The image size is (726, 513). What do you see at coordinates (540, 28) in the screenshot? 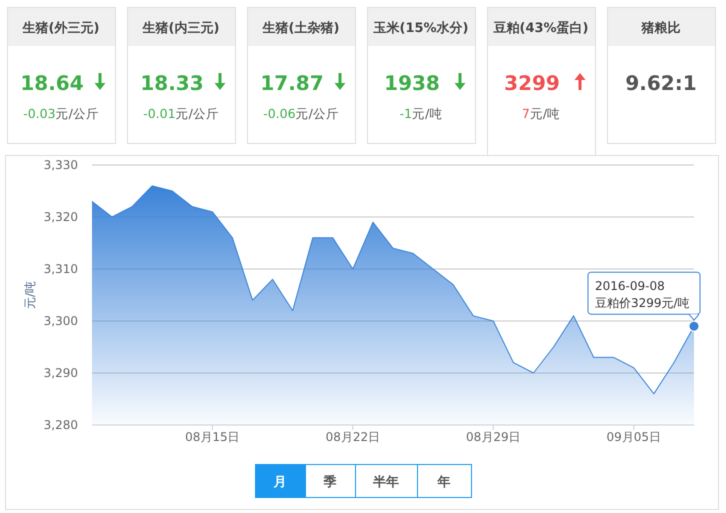
I see `category-label: 豆粕(43%蛋白)` at bounding box center [540, 28].